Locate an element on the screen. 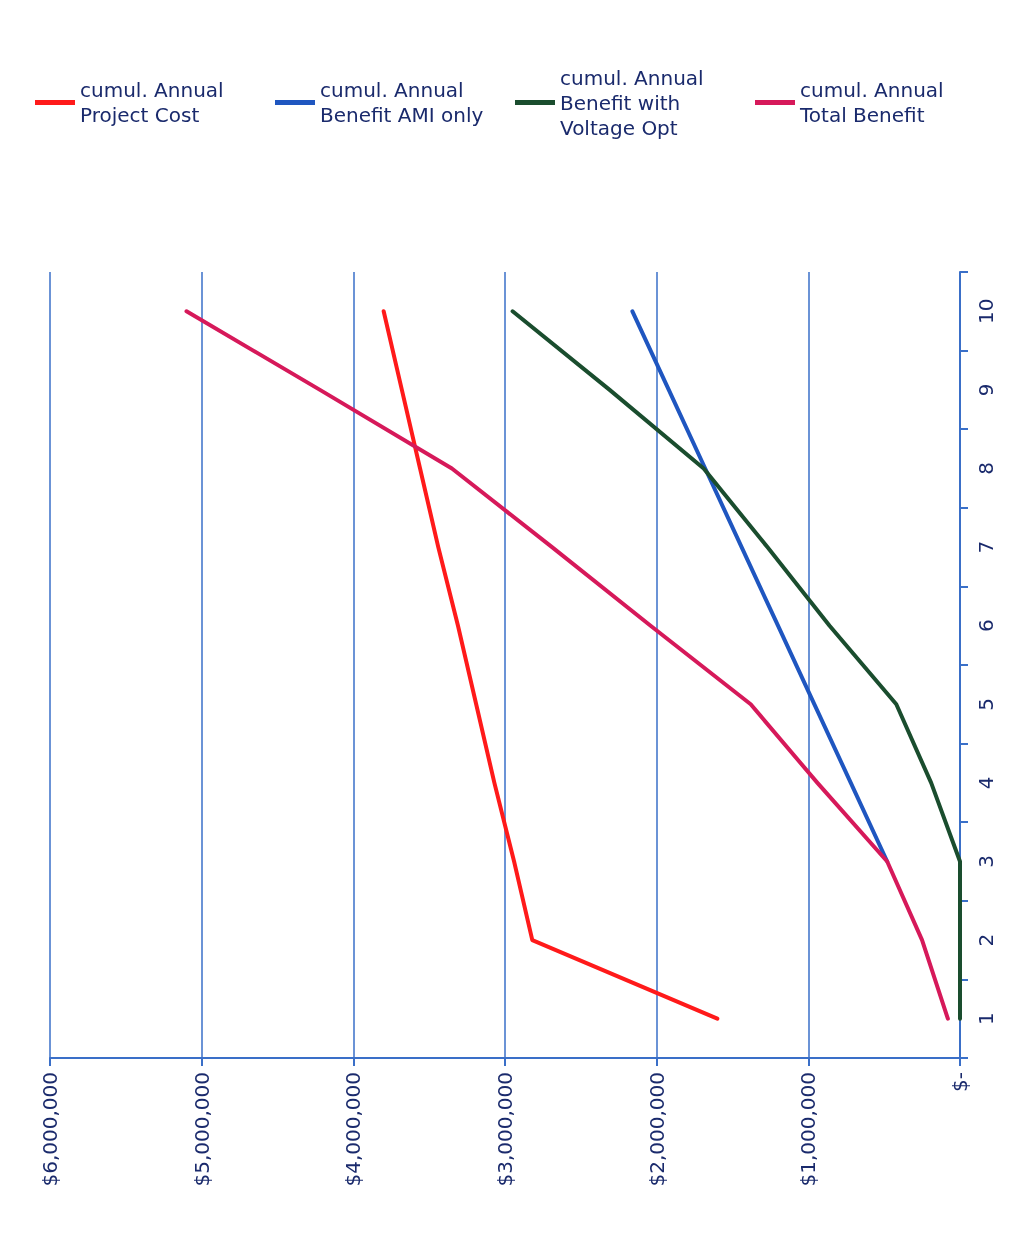 This screenshot has width=1011, height=1235. x-tick-label: $5,000,000 is located at coordinates (201, 1129).